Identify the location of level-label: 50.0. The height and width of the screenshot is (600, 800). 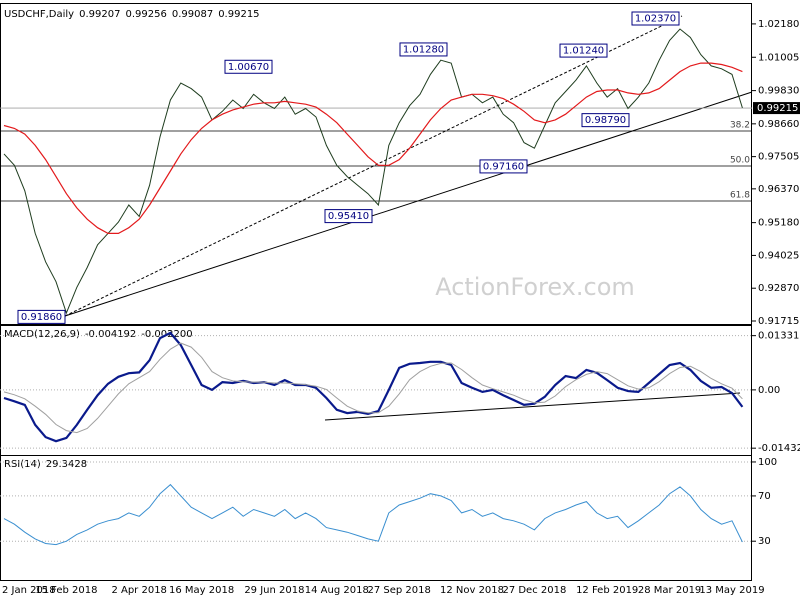
(740, 160).